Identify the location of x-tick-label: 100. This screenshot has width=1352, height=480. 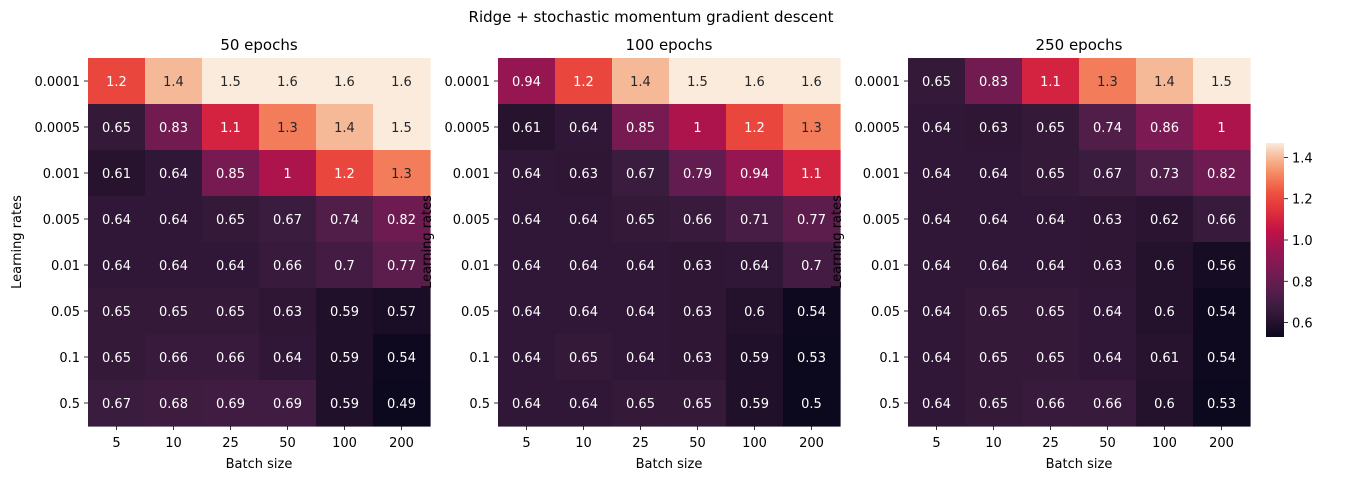
(754, 443).